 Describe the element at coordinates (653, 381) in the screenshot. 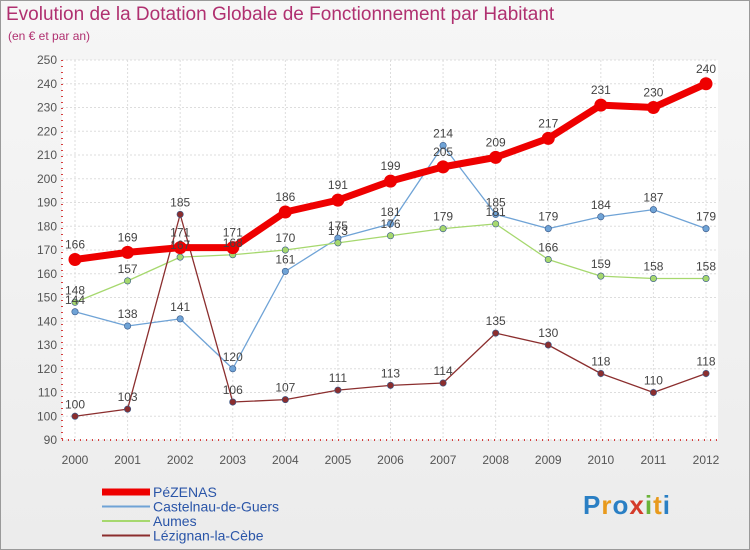

I see `data-label: 110` at that location.